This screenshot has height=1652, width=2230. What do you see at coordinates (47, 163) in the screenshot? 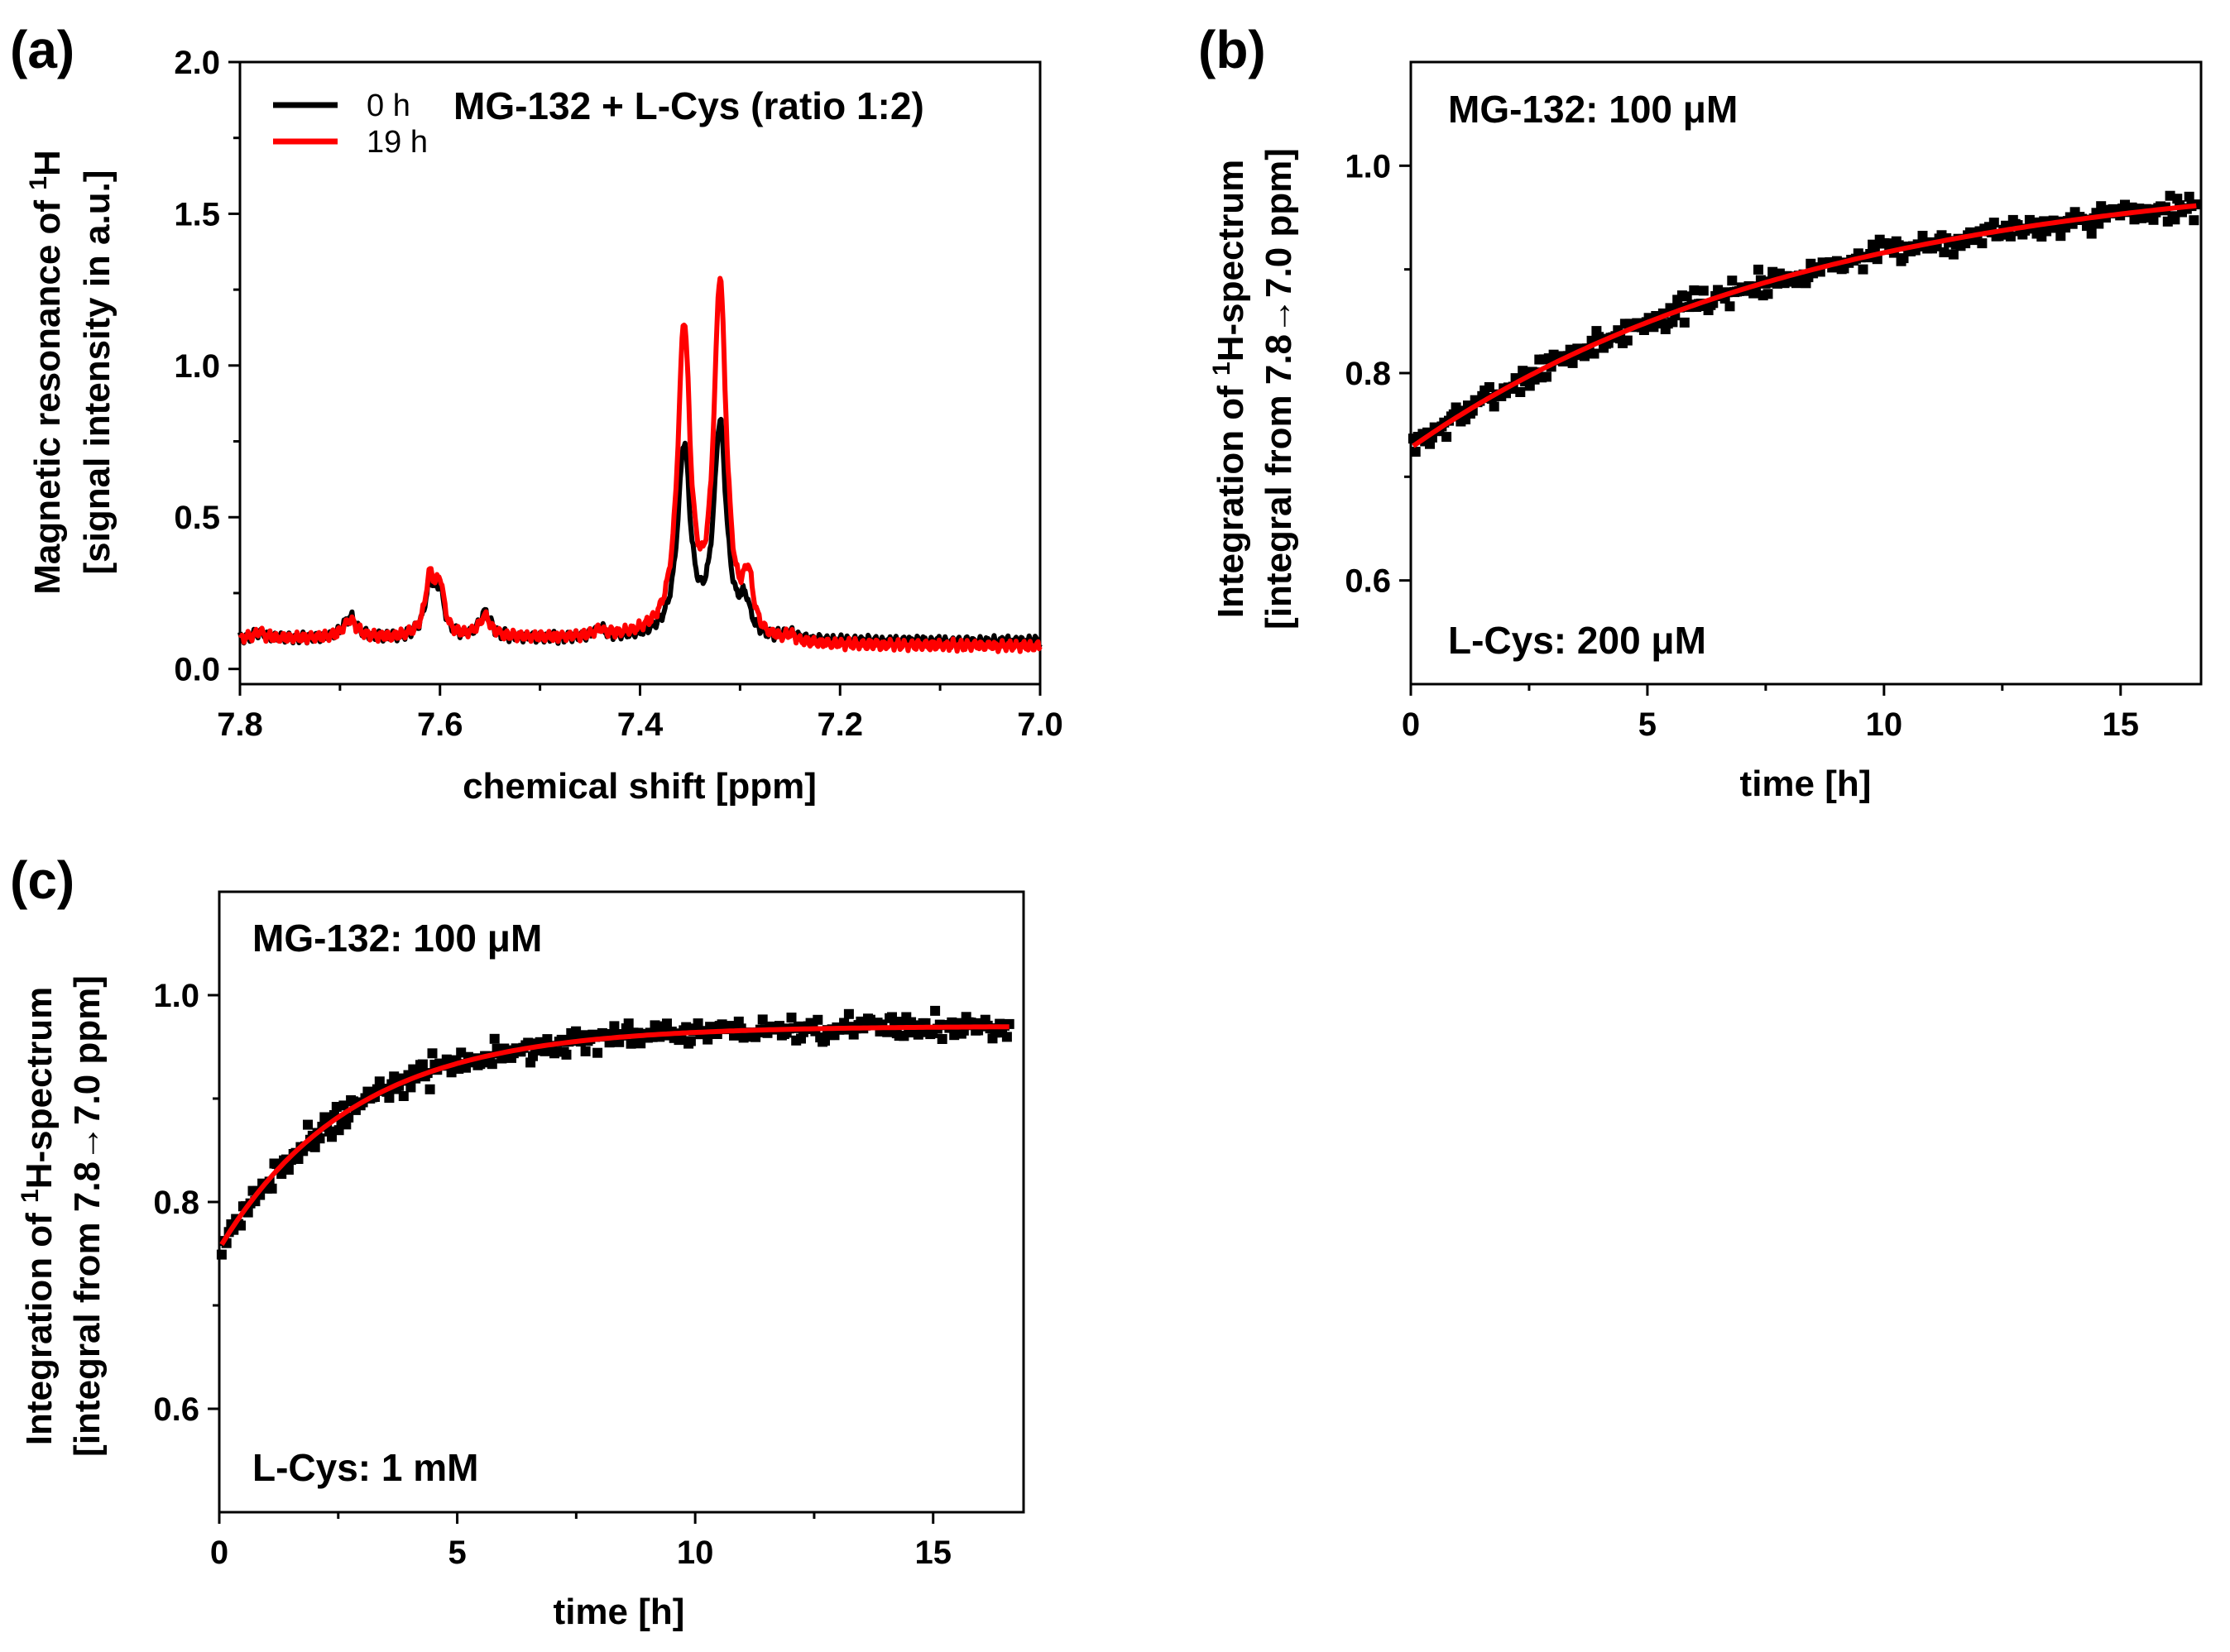
I see `panel-a-y-title-part2: H` at bounding box center [47, 163].